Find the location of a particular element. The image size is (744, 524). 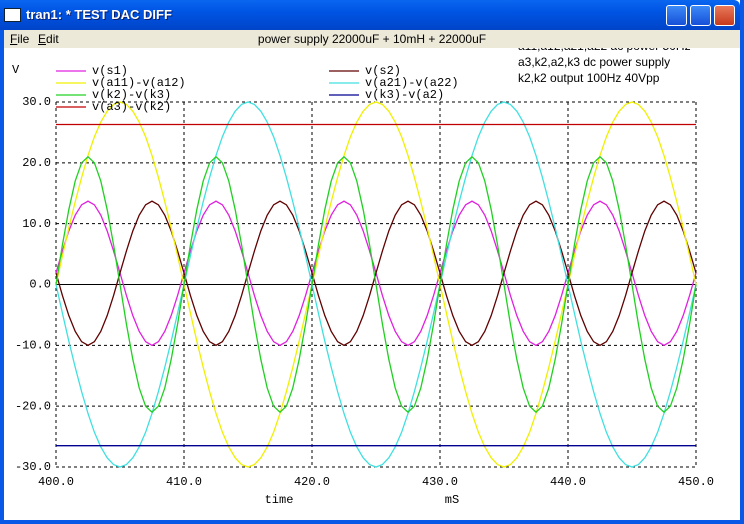

y-tick-label: 30.0 is located at coordinates (36, 102).